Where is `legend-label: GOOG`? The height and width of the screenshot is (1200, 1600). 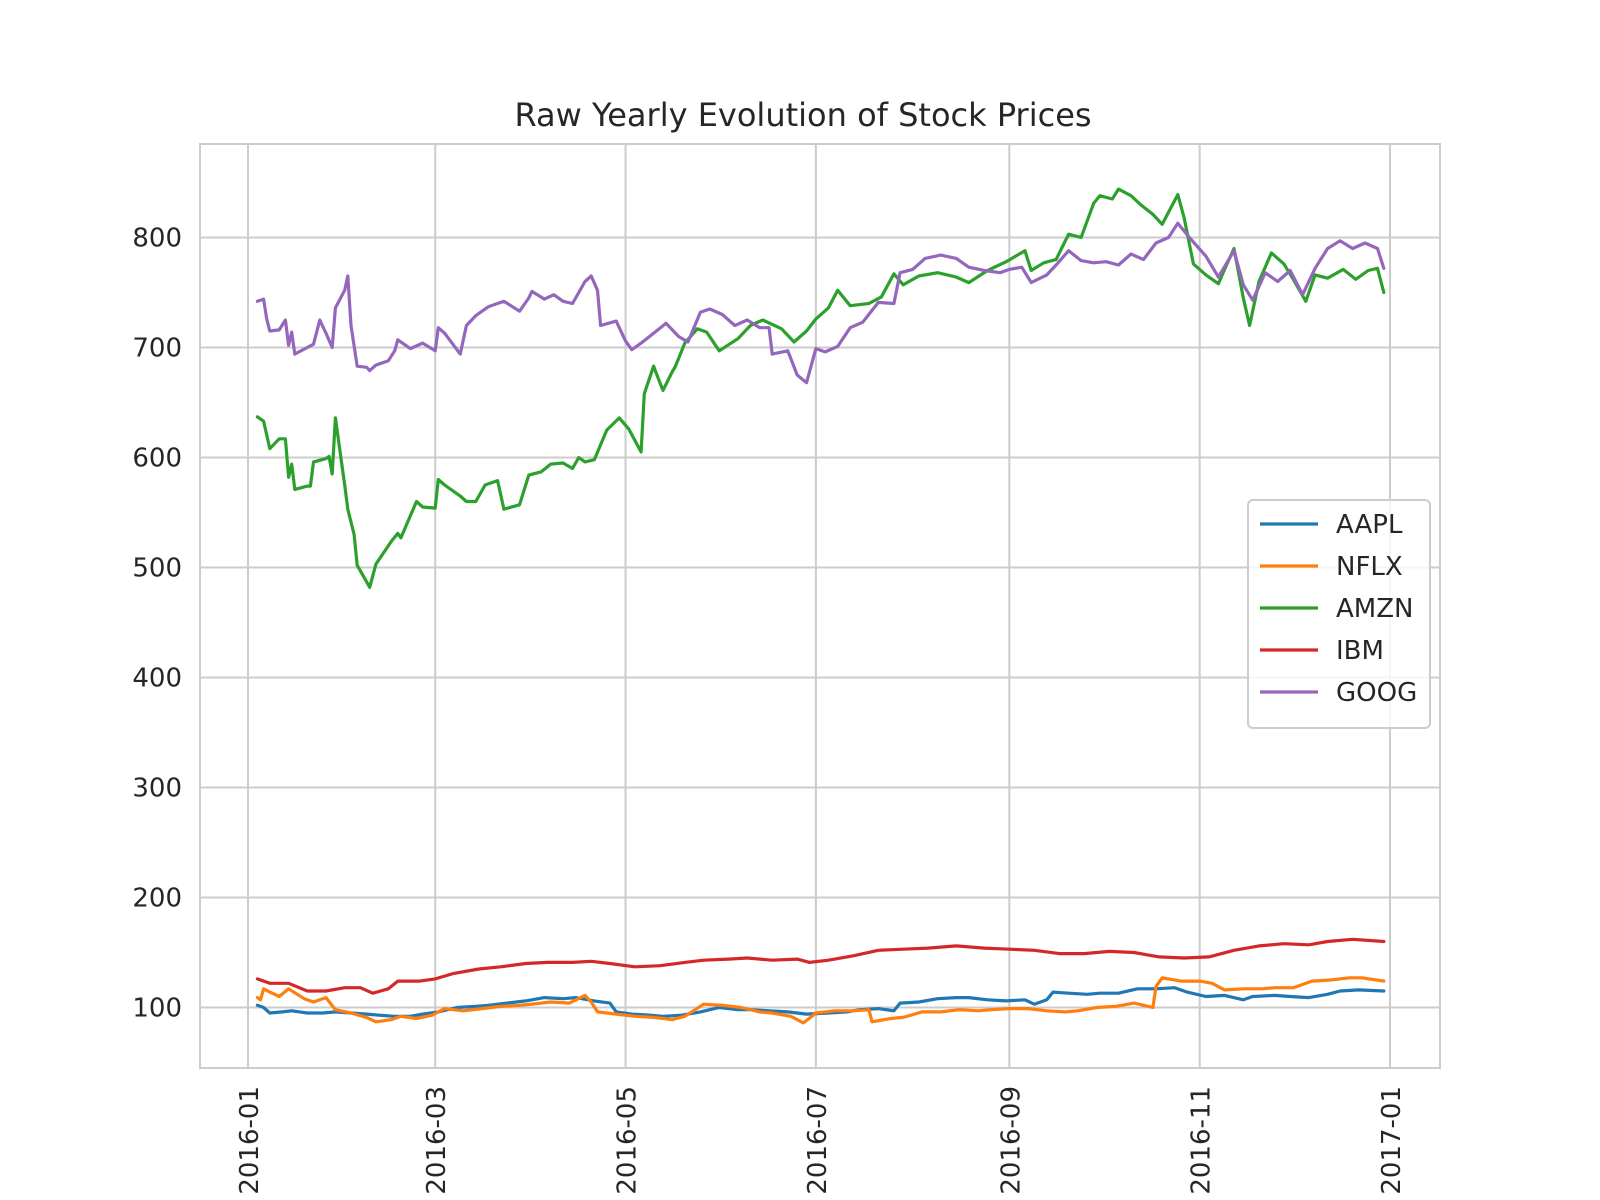
legend-label: GOOG is located at coordinates (1376, 693).